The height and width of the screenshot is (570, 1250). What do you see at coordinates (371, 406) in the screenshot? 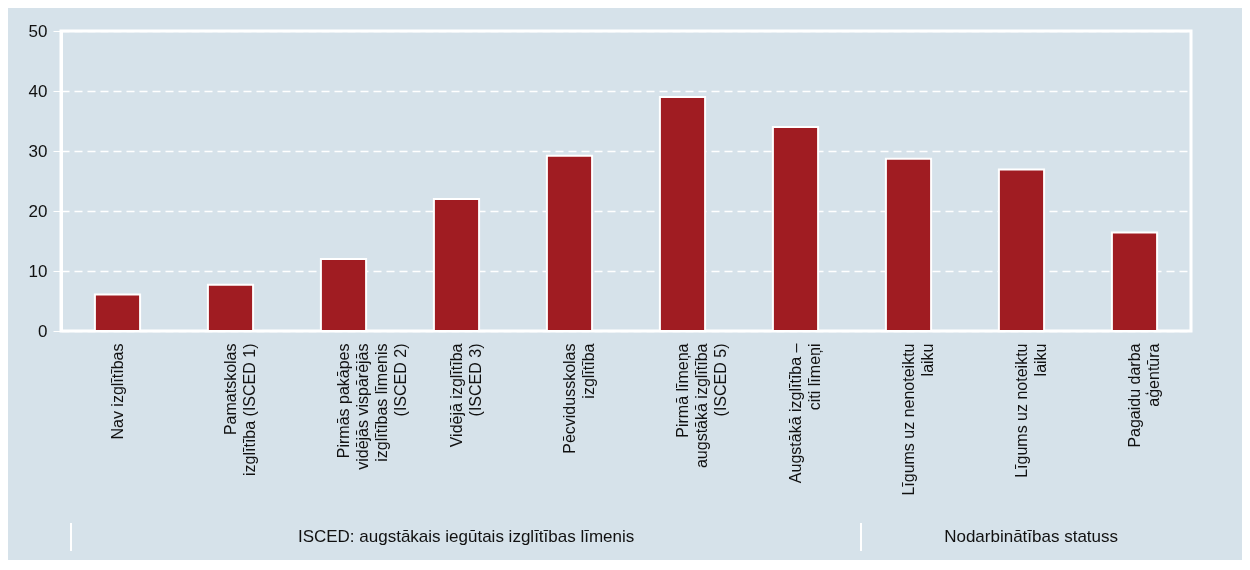
I see `x-tick-label: Pirmās pakāpes vidējās vispārējās izglītības līmenis (ISCED 2)` at bounding box center [371, 406].